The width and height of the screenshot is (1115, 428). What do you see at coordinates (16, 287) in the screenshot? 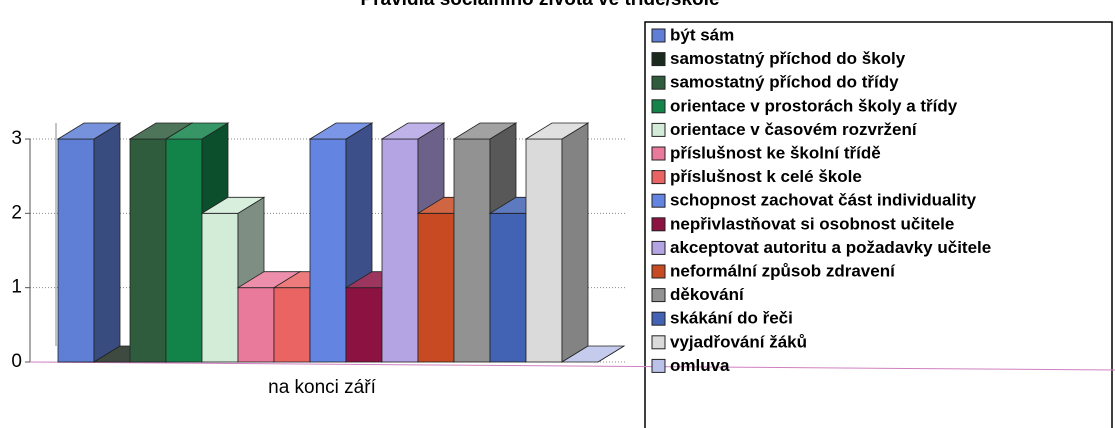
I see `y-tick-label: 1` at bounding box center [16, 287].